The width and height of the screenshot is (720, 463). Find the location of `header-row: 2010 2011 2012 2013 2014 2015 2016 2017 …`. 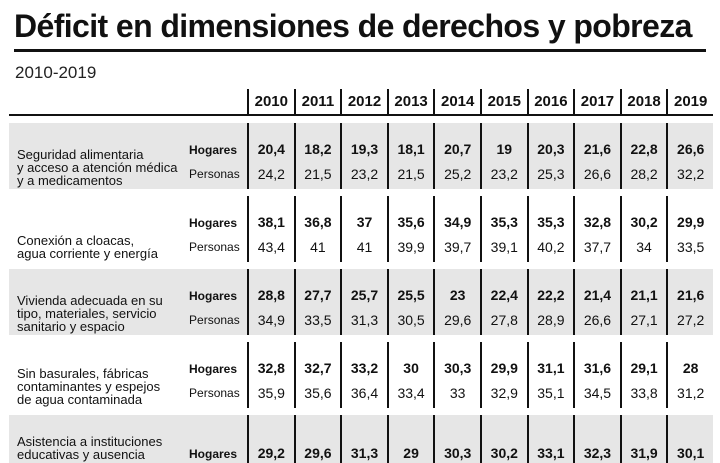

header-row: 2010 2011 2012 2013 2014 2015 2016 2017 … is located at coordinates (361, 102).